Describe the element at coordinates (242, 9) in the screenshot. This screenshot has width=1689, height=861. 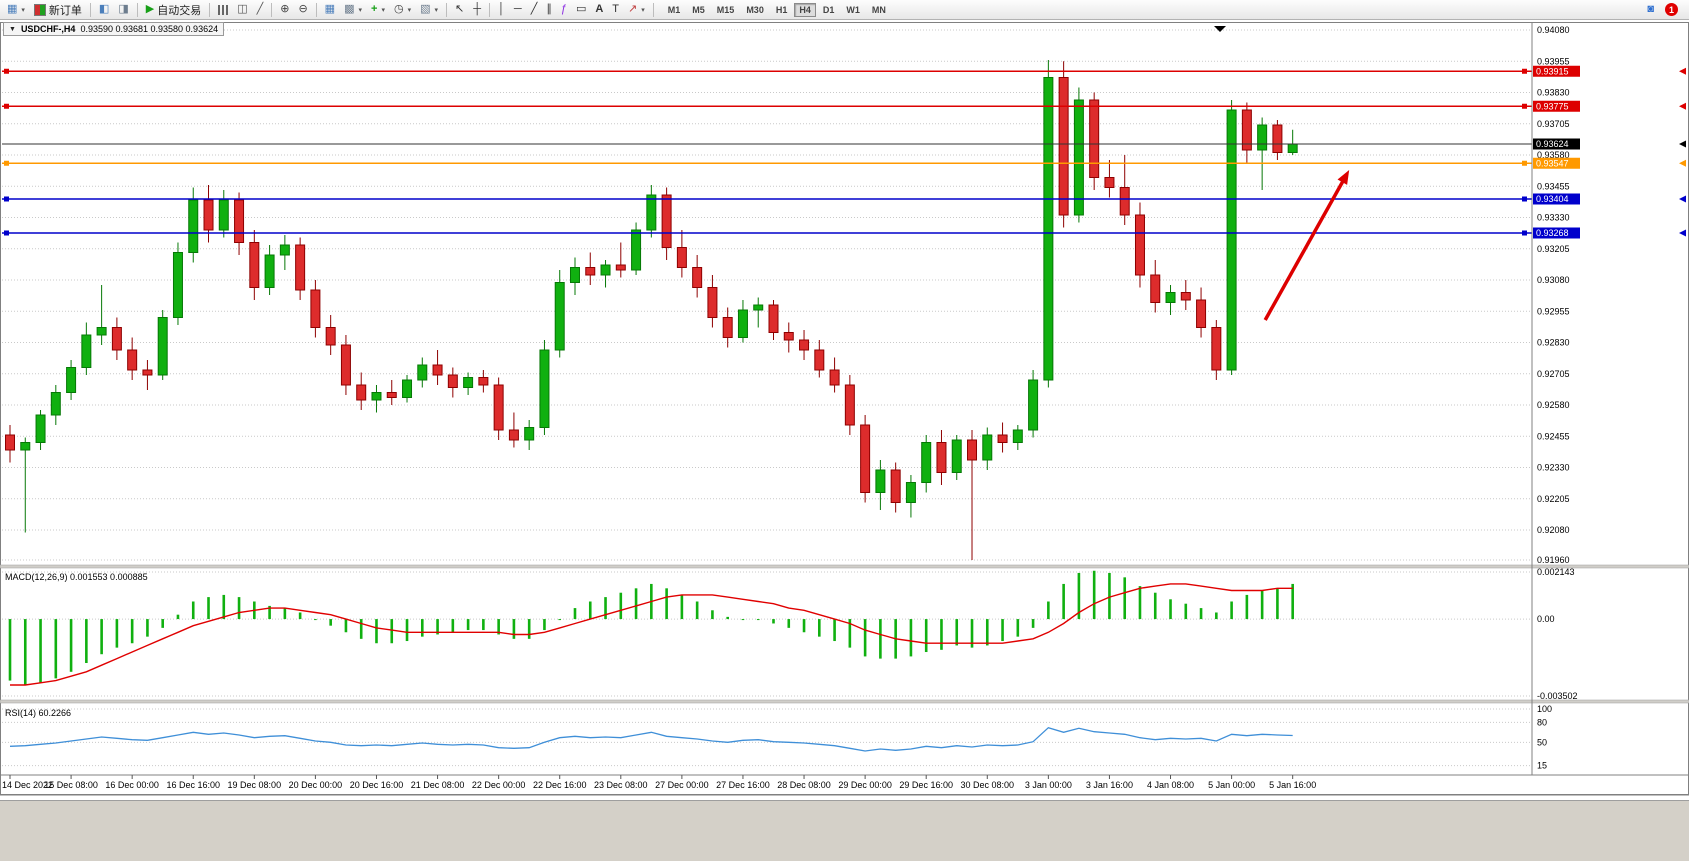
I see `candlestick-chart-type-button: ◫` at that location.